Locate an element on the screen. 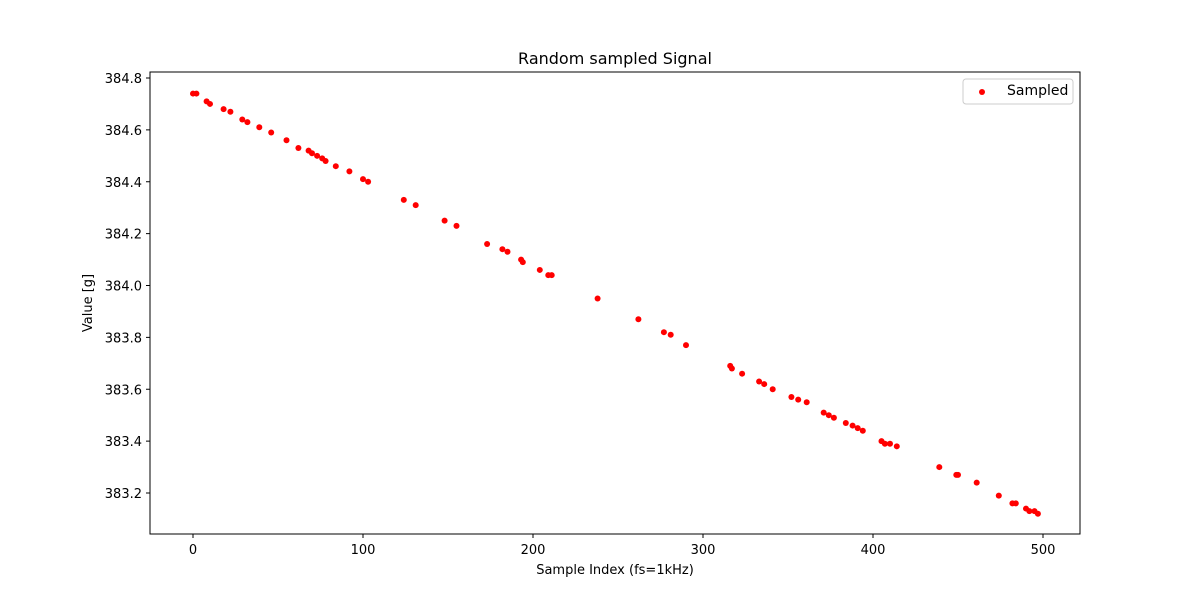 The height and width of the screenshot is (600, 1200). x-tick-label: 300 is located at coordinates (703, 550).